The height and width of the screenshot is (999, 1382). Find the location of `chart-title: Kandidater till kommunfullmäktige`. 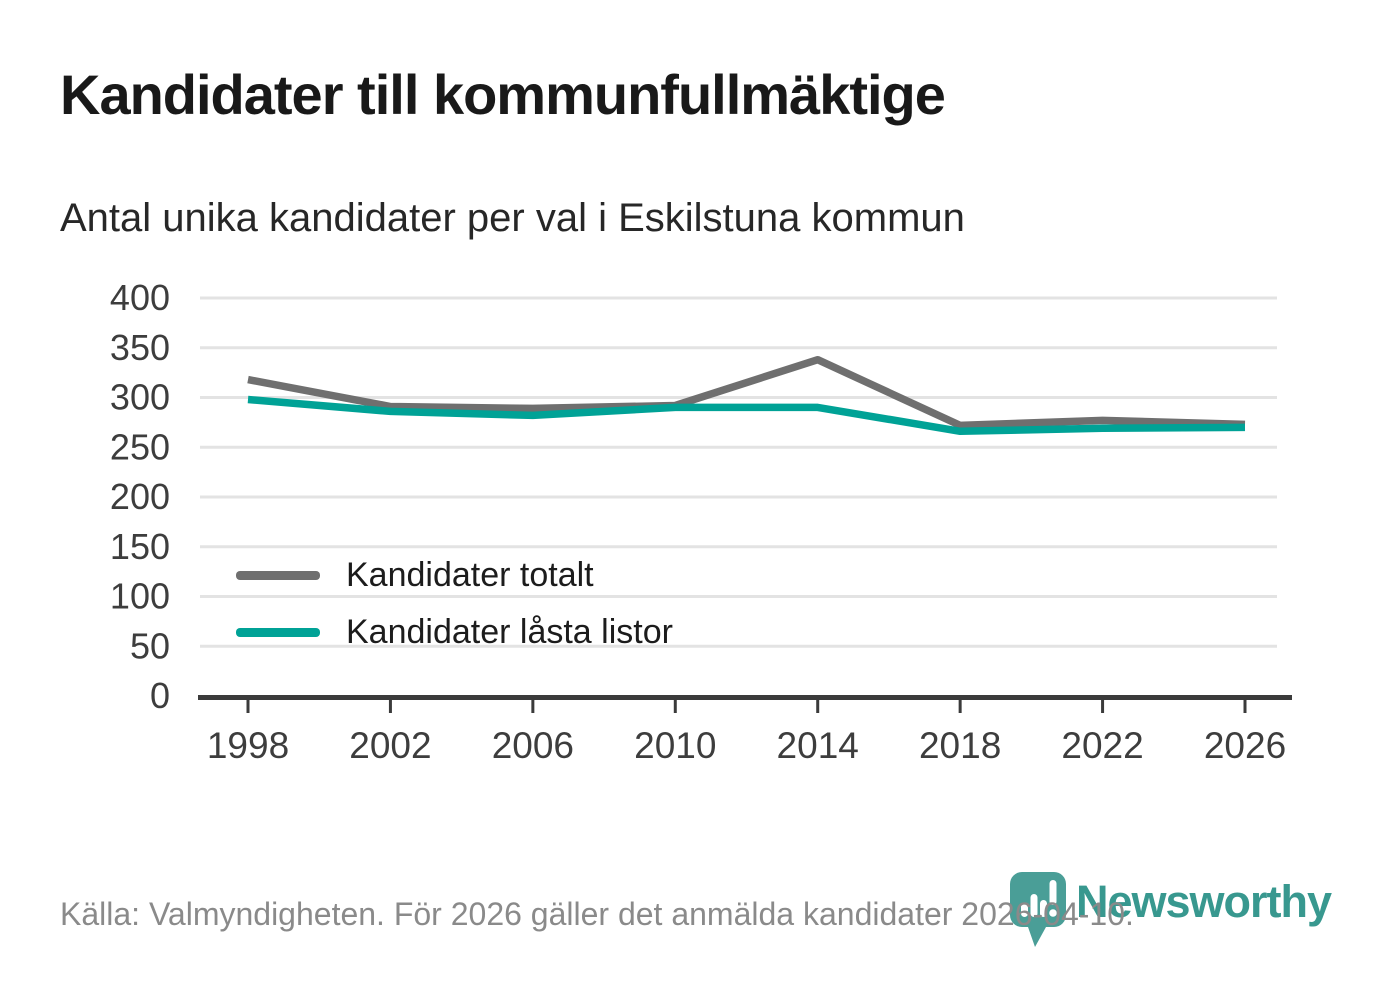

chart-title: Kandidater till kommunfullmäktige is located at coordinates (503, 94).